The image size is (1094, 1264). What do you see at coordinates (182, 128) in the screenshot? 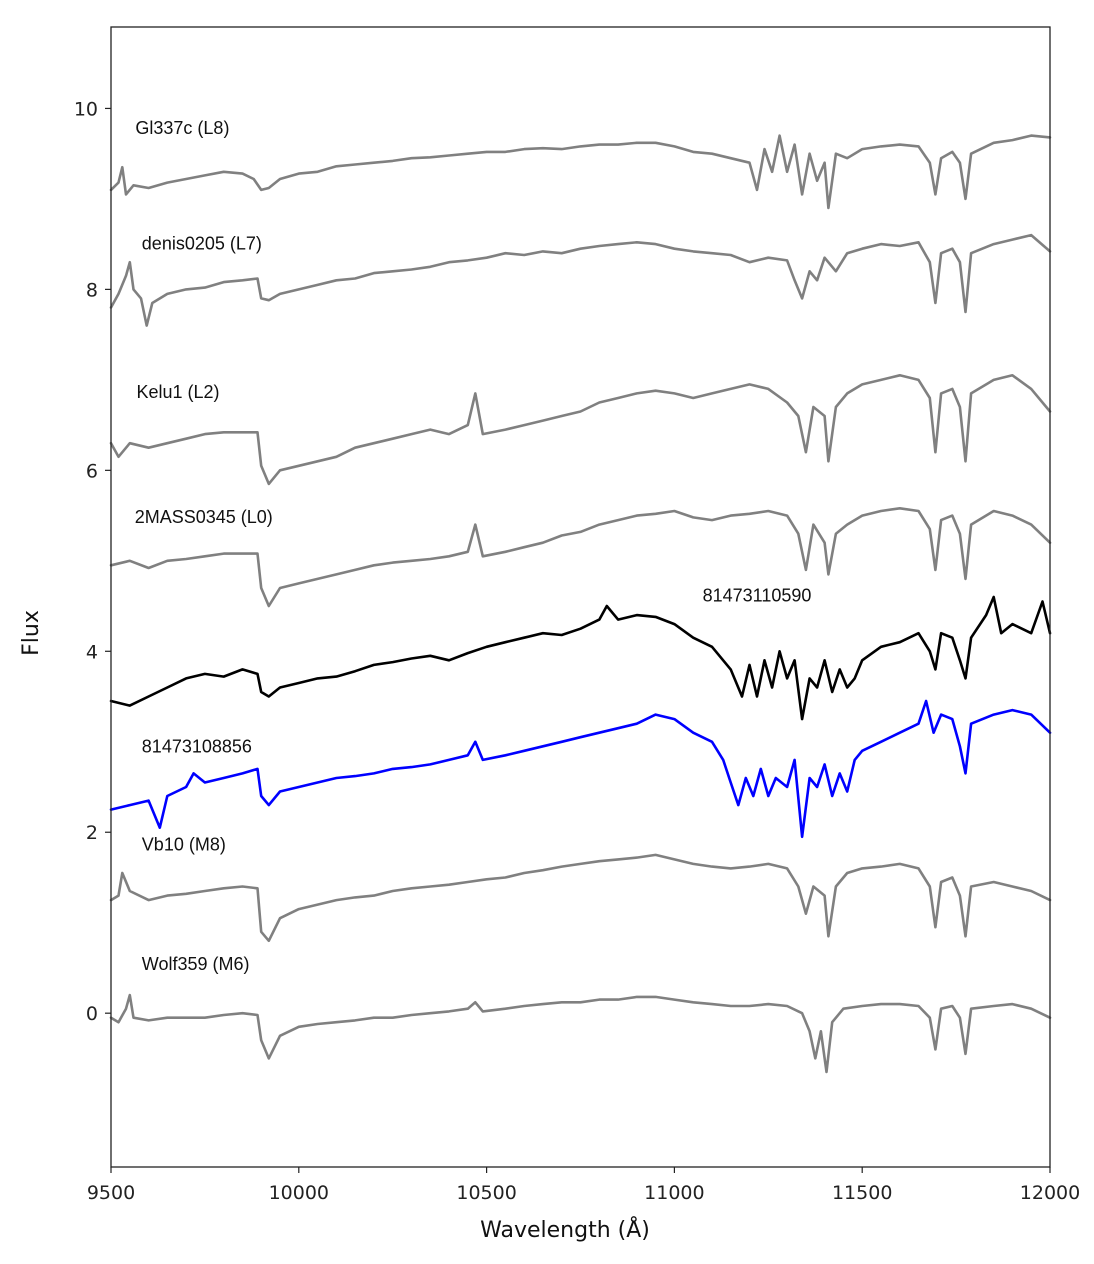
I see `series-label-gl337c-l8: Gl337c (L8)` at bounding box center [182, 128].